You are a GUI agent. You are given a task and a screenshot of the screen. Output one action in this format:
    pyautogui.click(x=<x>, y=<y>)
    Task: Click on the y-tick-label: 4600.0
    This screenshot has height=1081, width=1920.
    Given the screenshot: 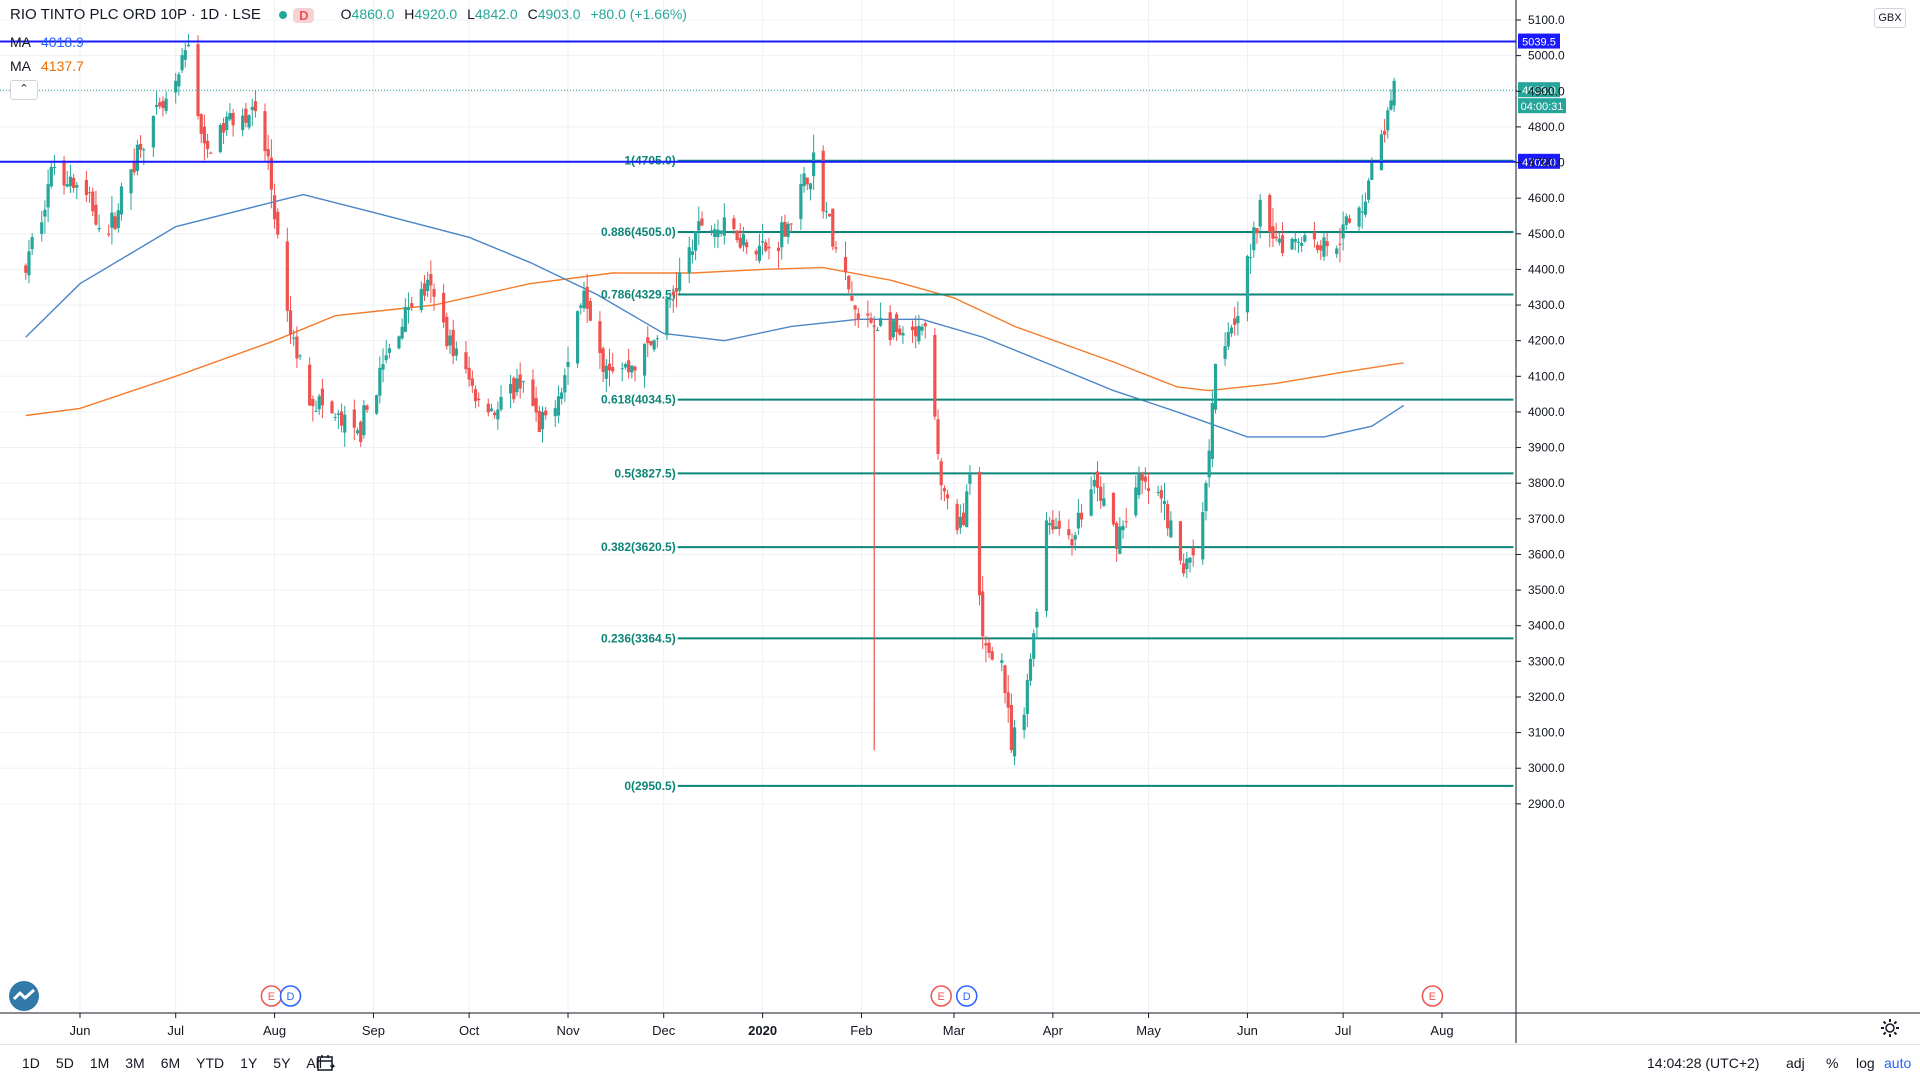 What is the action you would take?
    pyautogui.click(x=1546, y=198)
    